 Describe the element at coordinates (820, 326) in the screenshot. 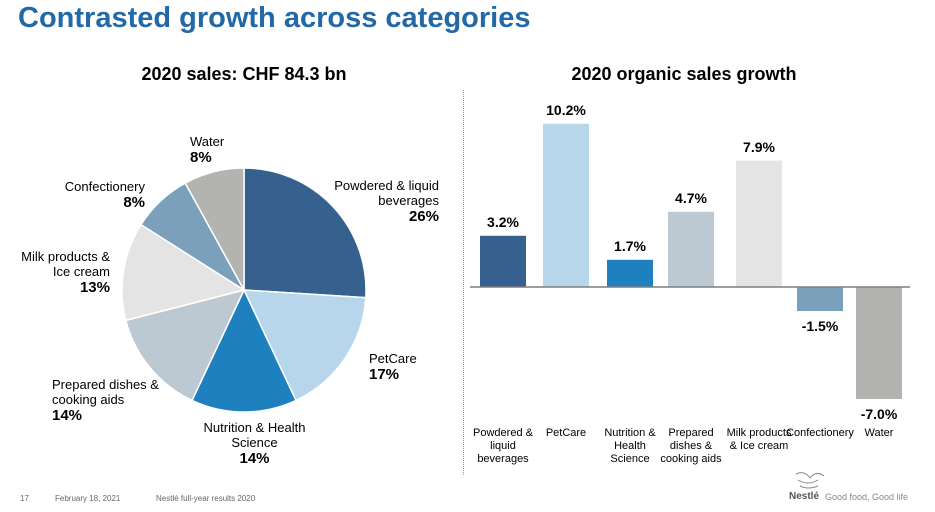

I see `bar-value-label: -1.5%` at that location.